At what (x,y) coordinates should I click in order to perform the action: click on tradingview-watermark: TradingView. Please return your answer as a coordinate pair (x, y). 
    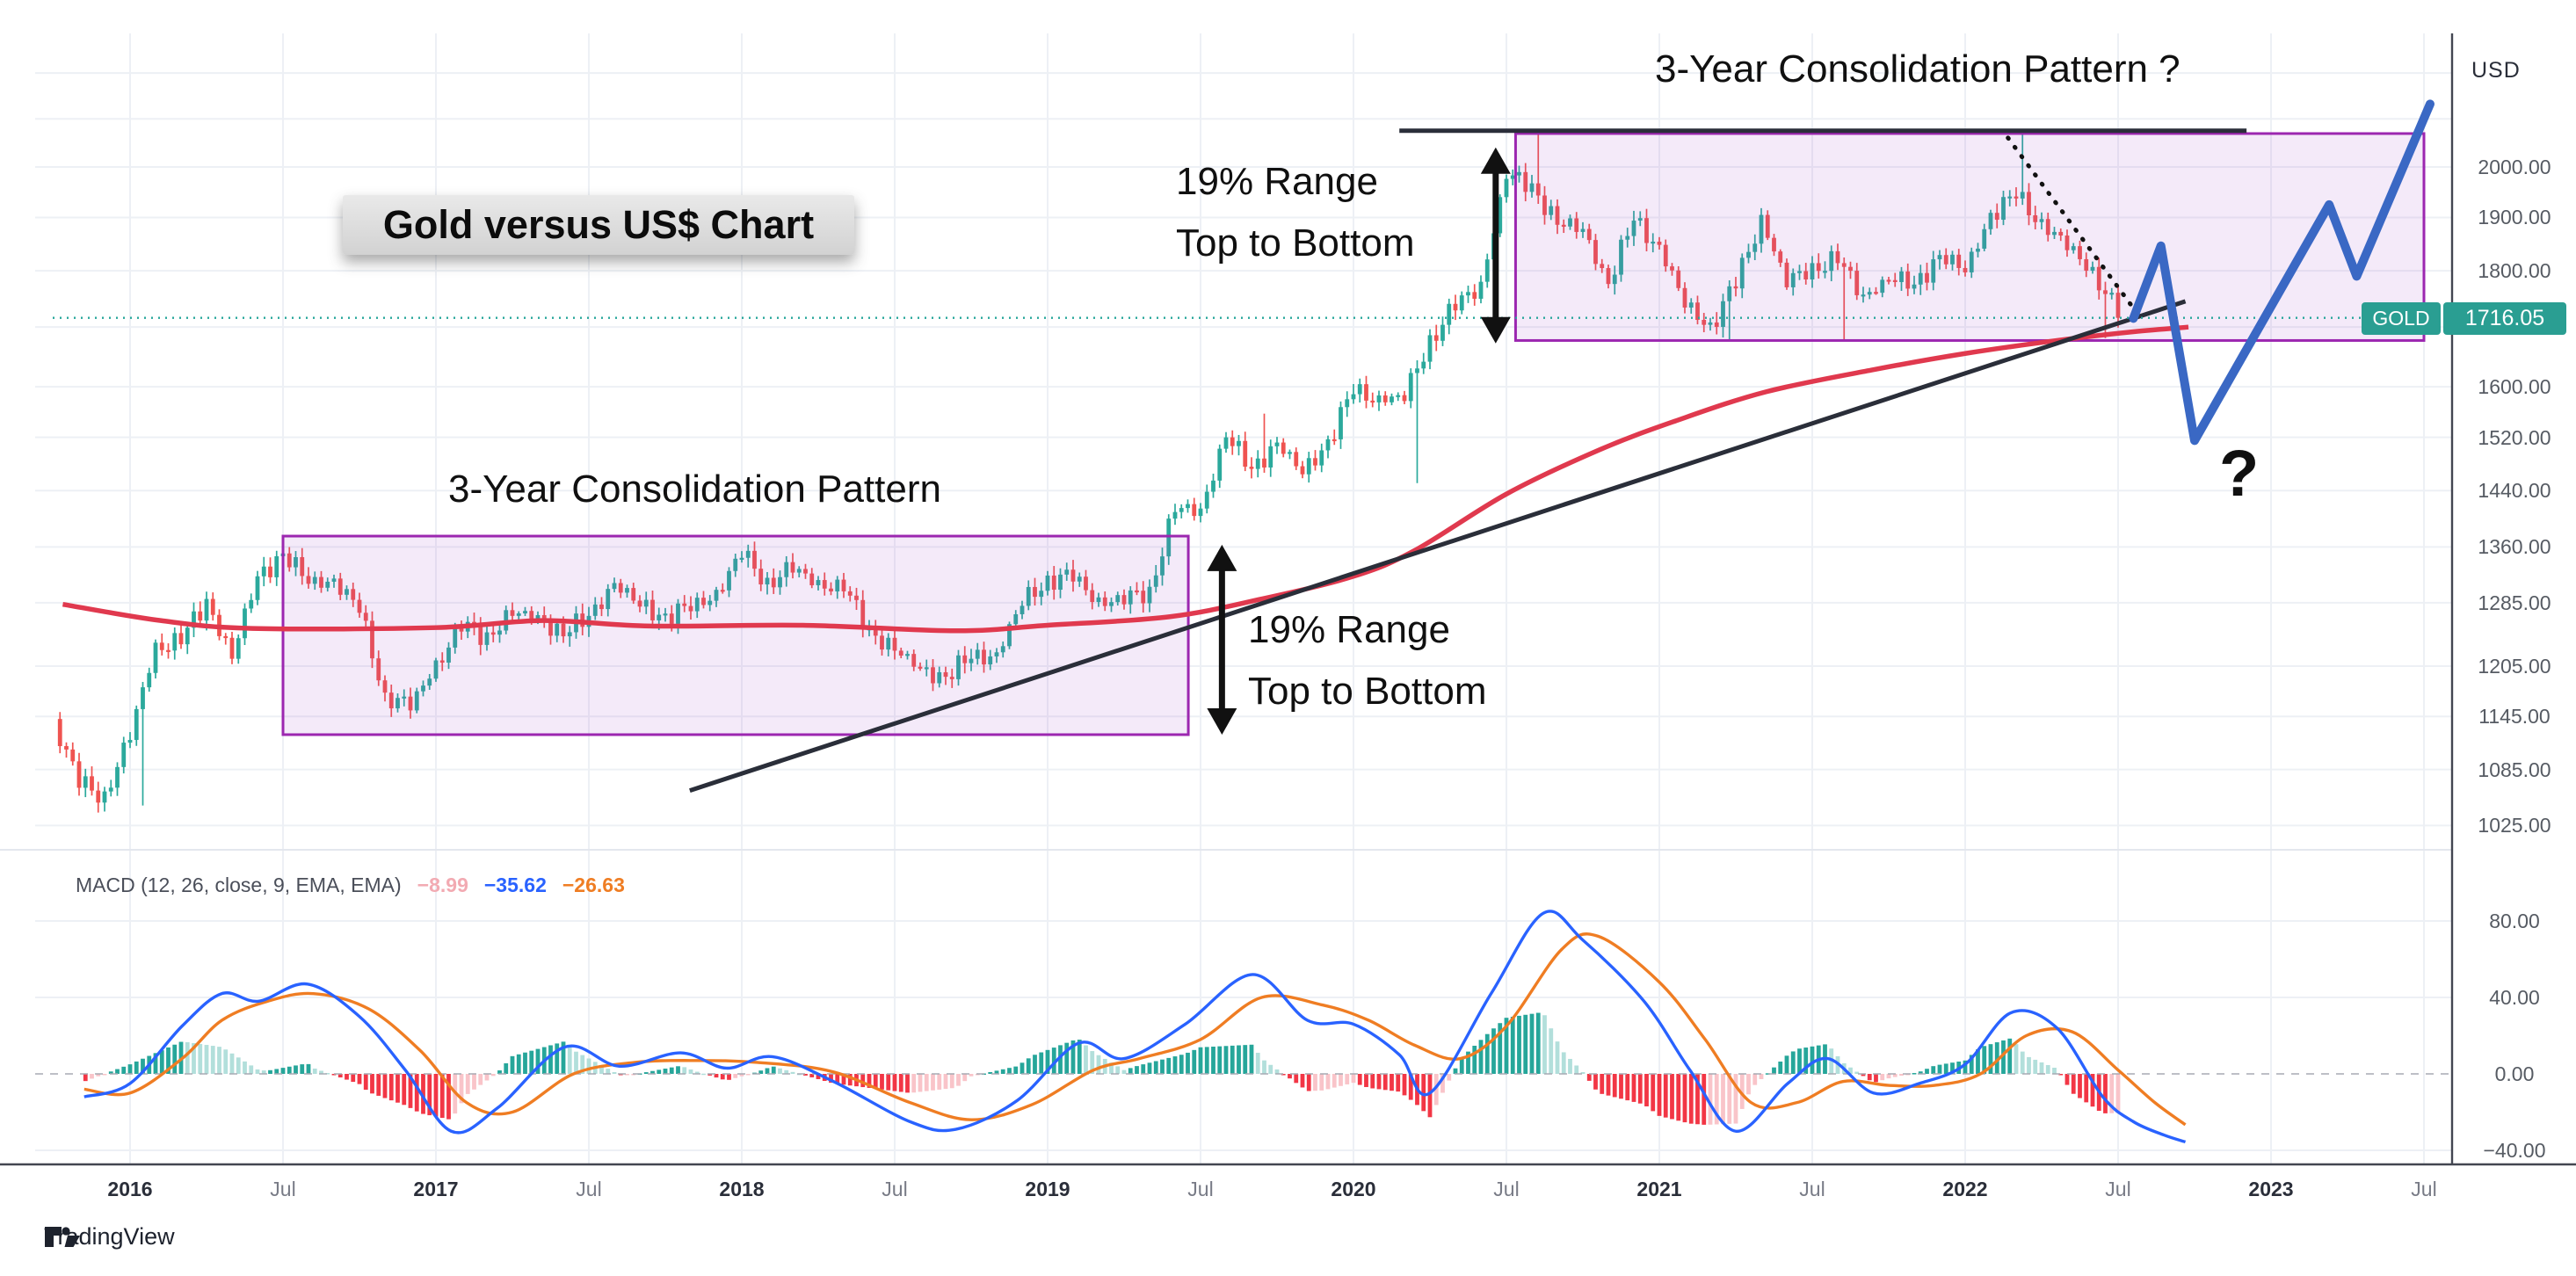
    Looking at the image, I should click on (109, 1237).